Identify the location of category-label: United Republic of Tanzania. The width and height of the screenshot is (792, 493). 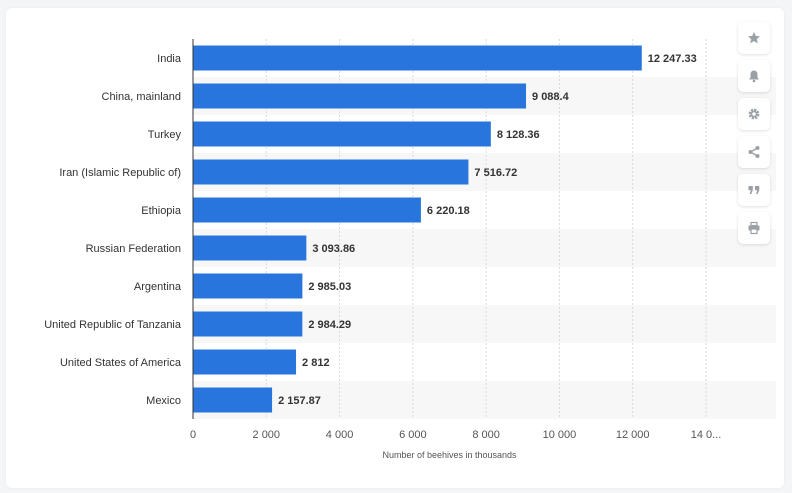
(113, 325).